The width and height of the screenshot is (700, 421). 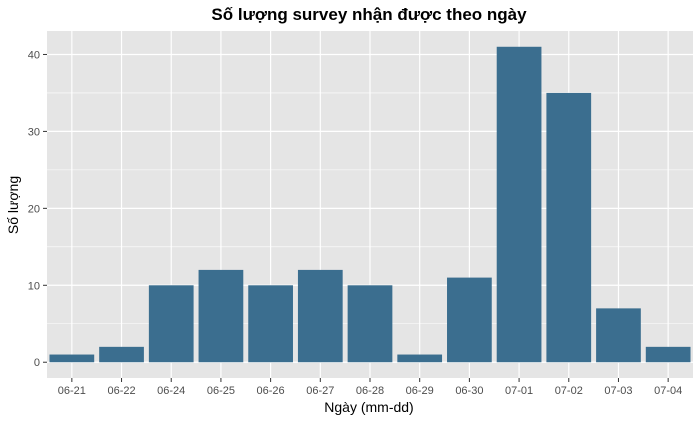 What do you see at coordinates (271, 391) in the screenshot?
I see `x-tick-label: 06-26` at bounding box center [271, 391].